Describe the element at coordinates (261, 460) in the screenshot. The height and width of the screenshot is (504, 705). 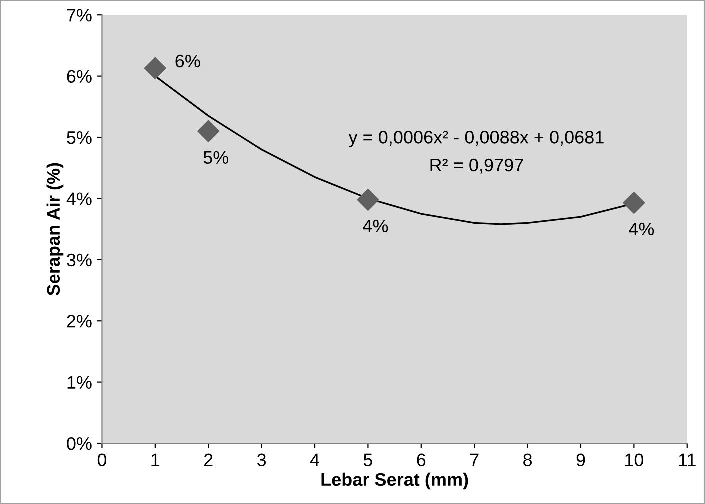
I see `x-tick-label: 3` at that location.